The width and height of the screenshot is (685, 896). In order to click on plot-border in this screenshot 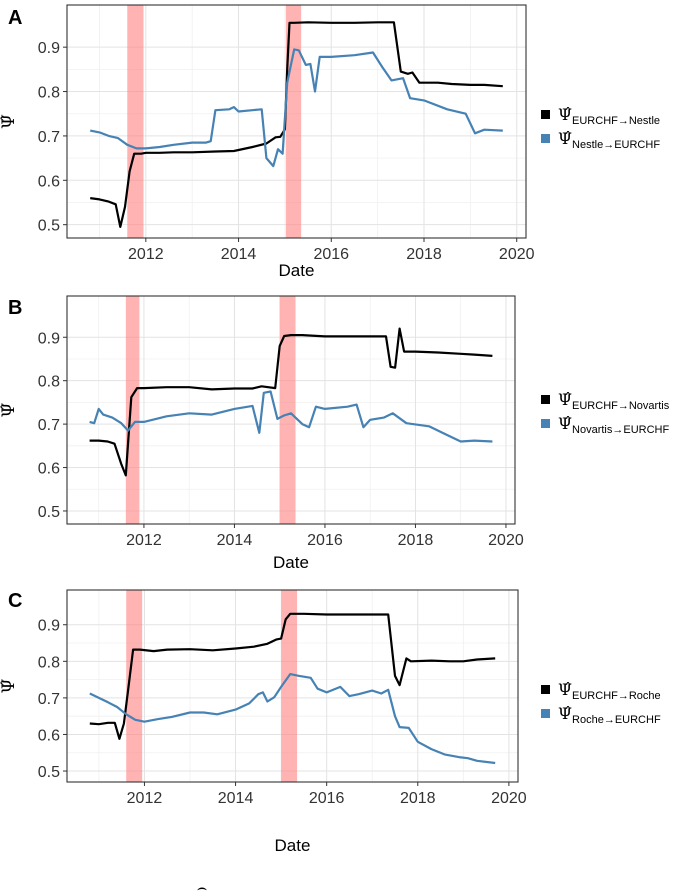, I will do `click(292, 686)`.